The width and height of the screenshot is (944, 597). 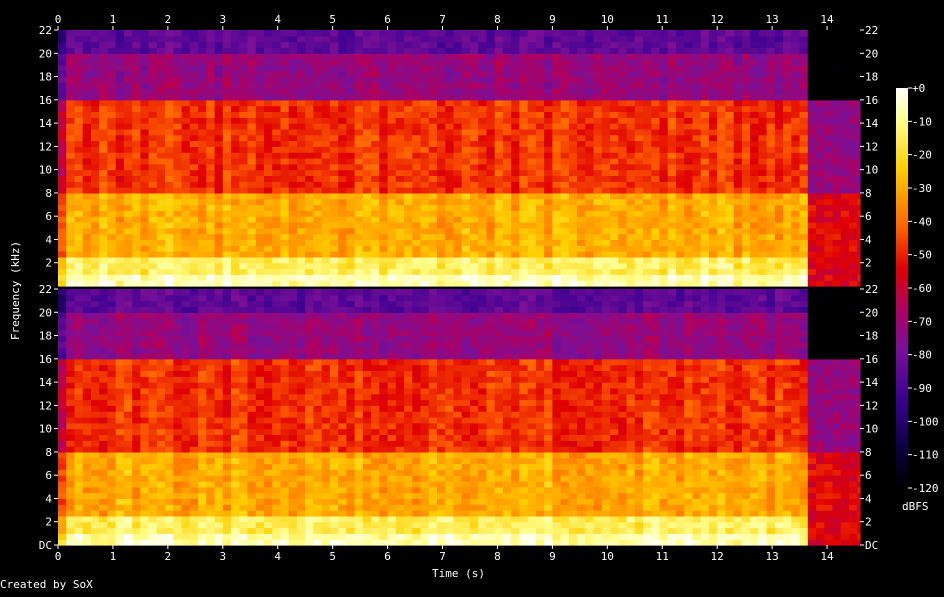 I want to click on colorbar-tick-label: -60, so click(x=922, y=288).